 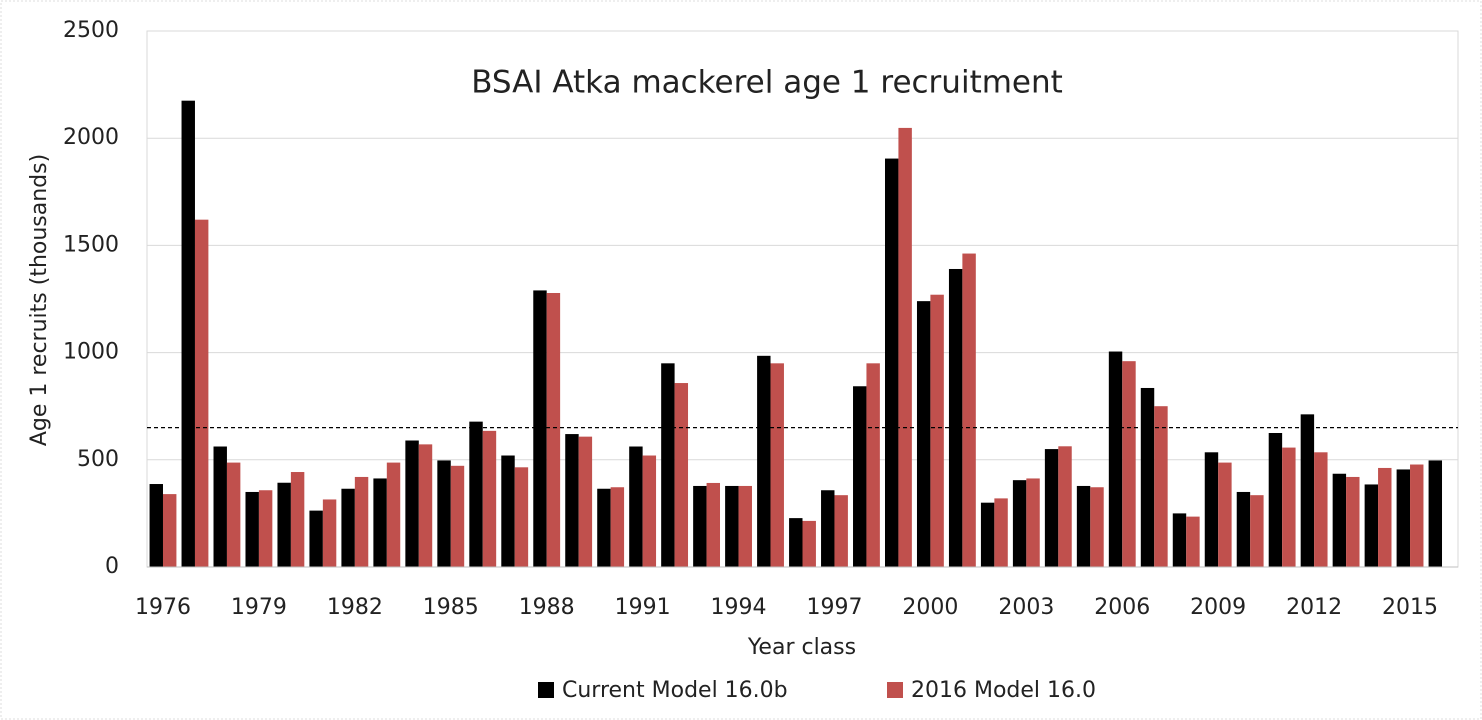 I want to click on y-axis-title: Age 1 recruits (thousands), so click(x=39, y=300).